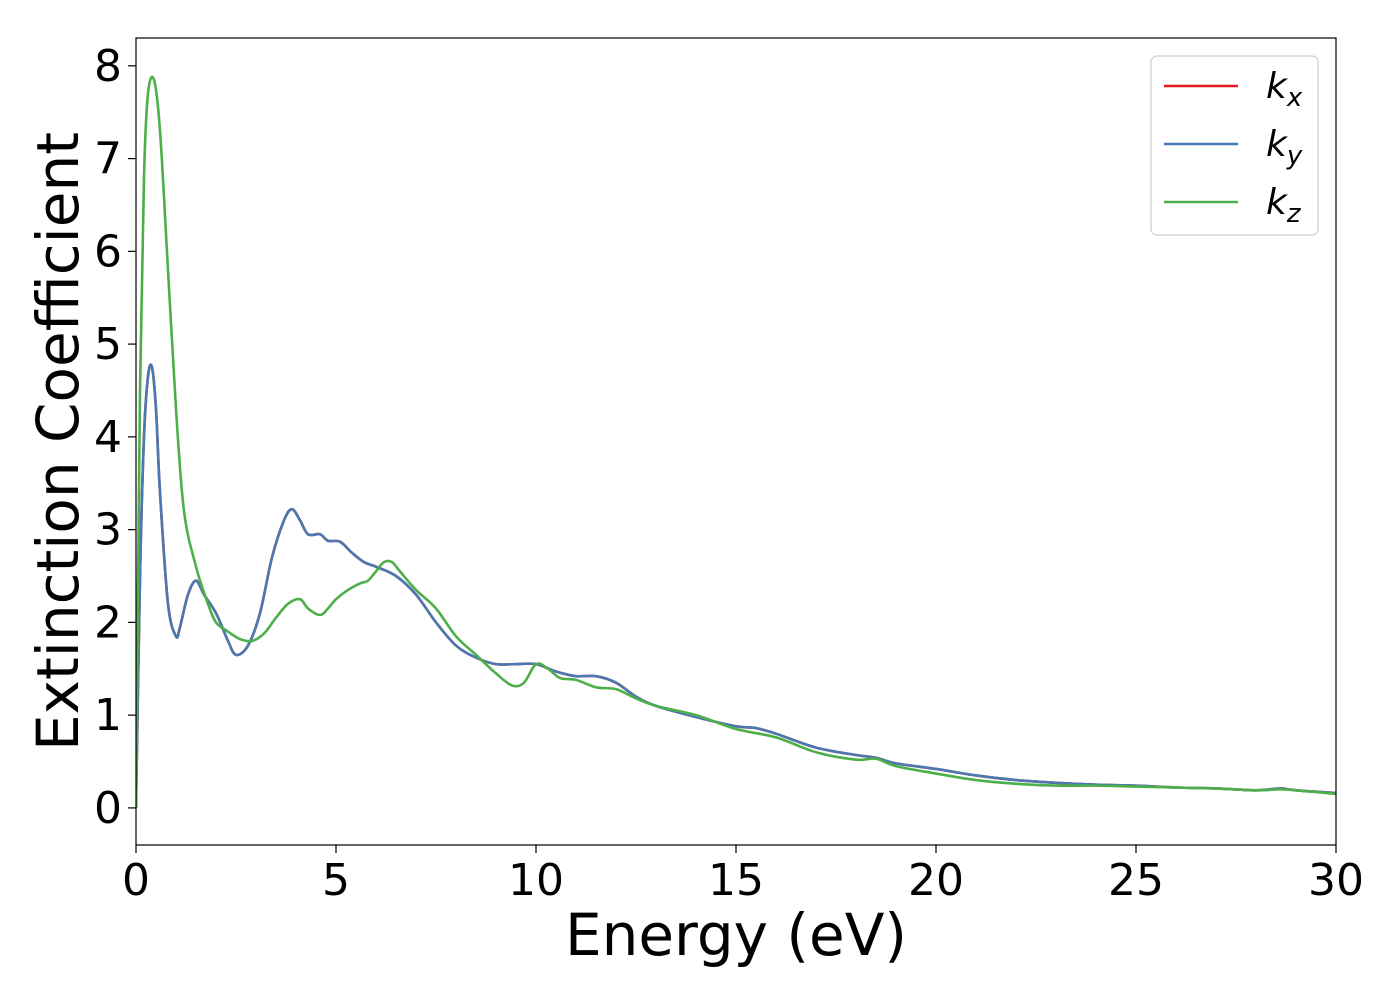 This screenshot has height=1000, width=1400. Describe the element at coordinates (736, 935) in the screenshot. I see `x-axis-title: Energy (eV)` at that location.